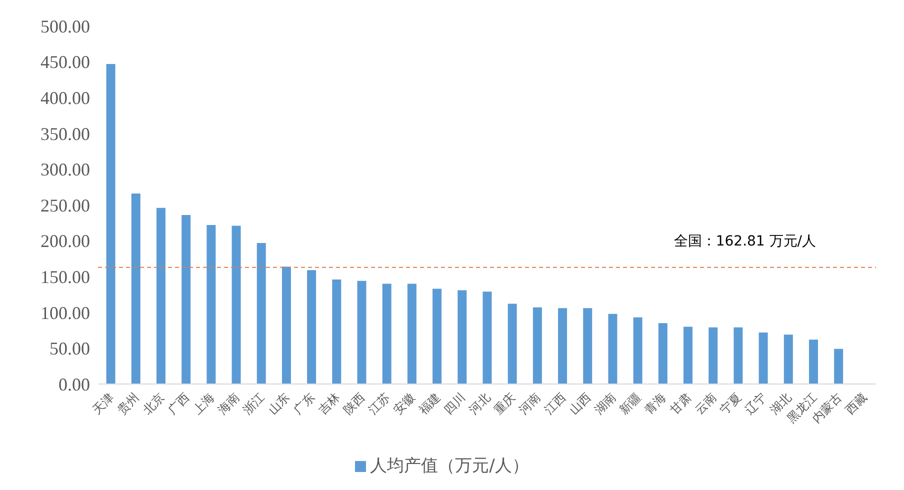 This screenshot has width=904, height=490. What do you see at coordinates (630, 404) in the screenshot?
I see `x-tick-label: 新疆` at bounding box center [630, 404].